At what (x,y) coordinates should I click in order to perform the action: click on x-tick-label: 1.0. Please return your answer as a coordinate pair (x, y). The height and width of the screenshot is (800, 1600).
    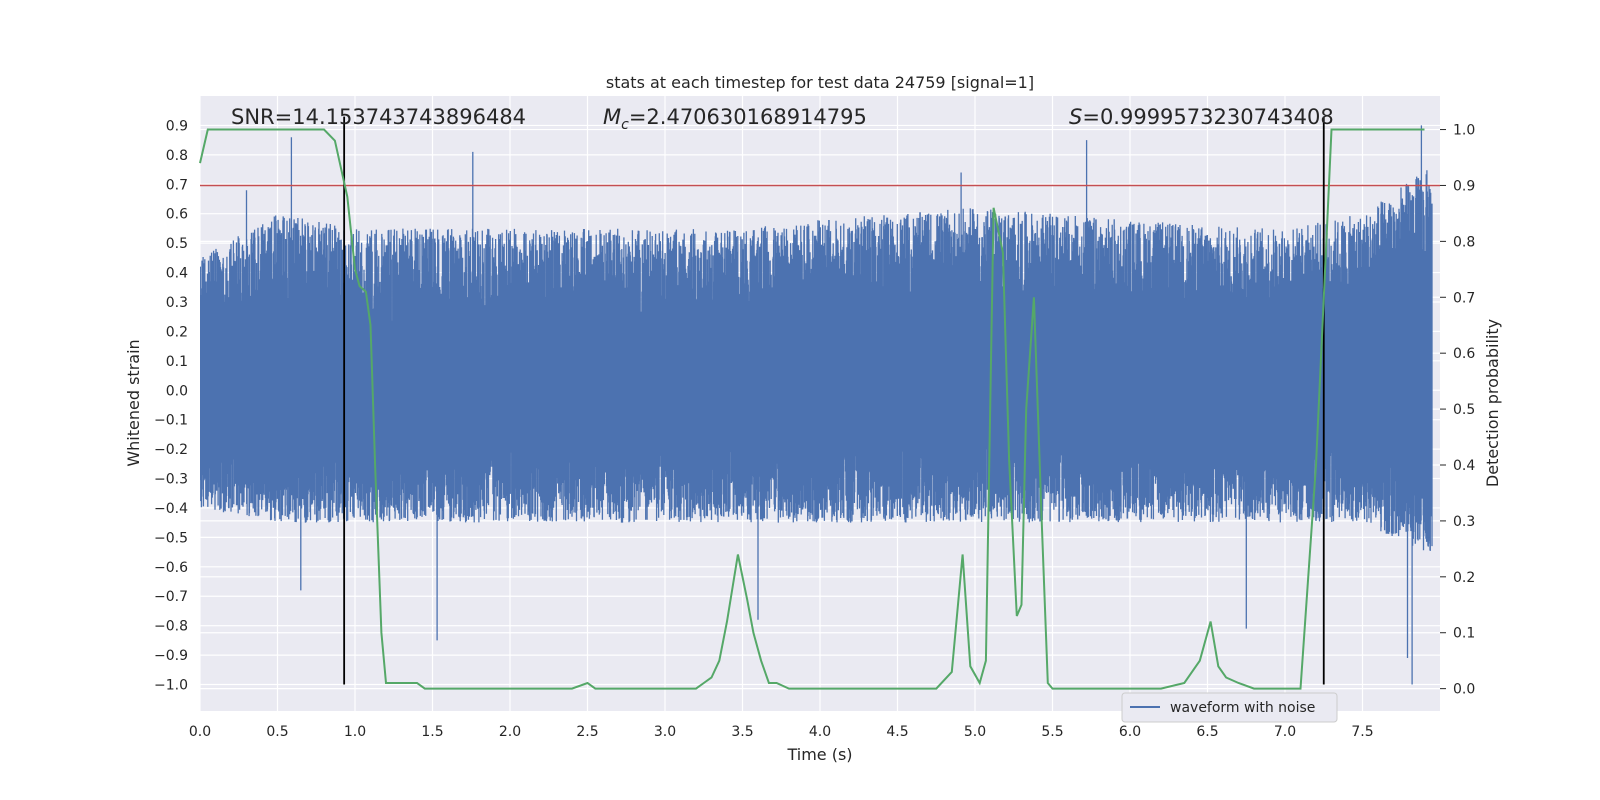
    Looking at the image, I should click on (355, 732).